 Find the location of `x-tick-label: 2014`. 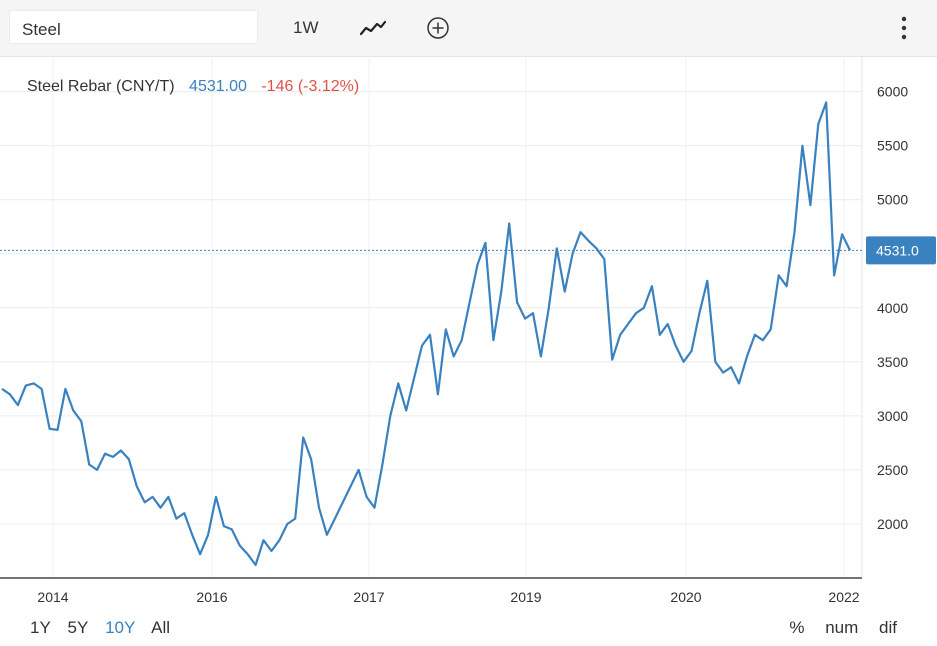

x-tick-label: 2014 is located at coordinates (52, 597).